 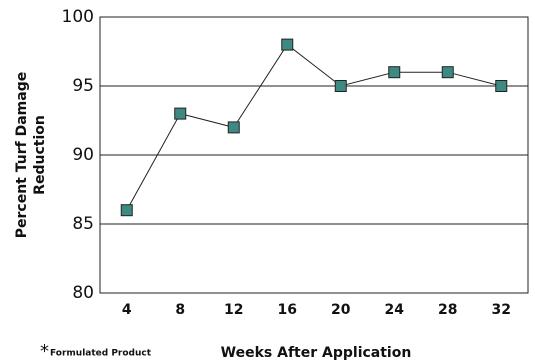 What do you see at coordinates (78, 17) in the screenshot?
I see `y-tick-label: 100` at bounding box center [78, 17].